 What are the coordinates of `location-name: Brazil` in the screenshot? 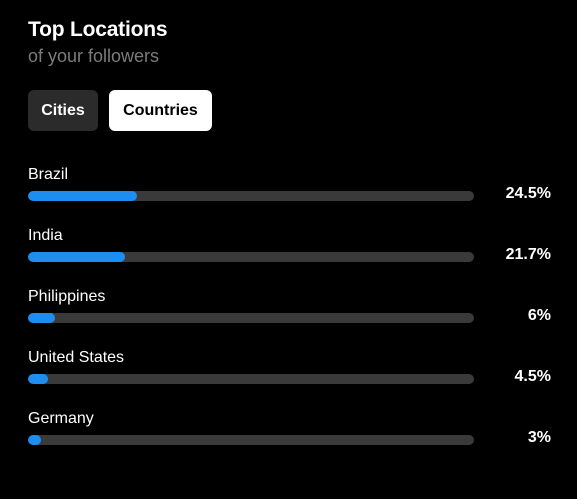 It's located at (48, 174).